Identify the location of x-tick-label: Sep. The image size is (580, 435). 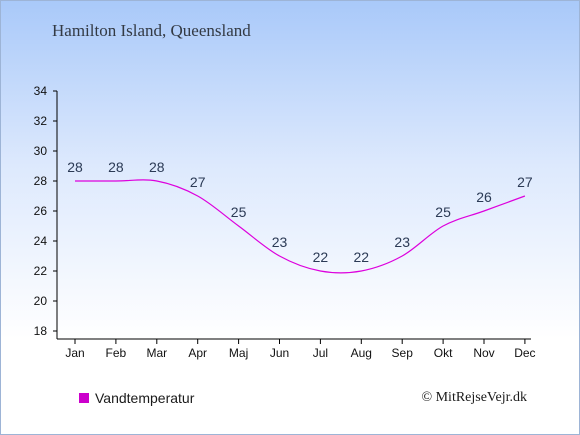
(403, 353).